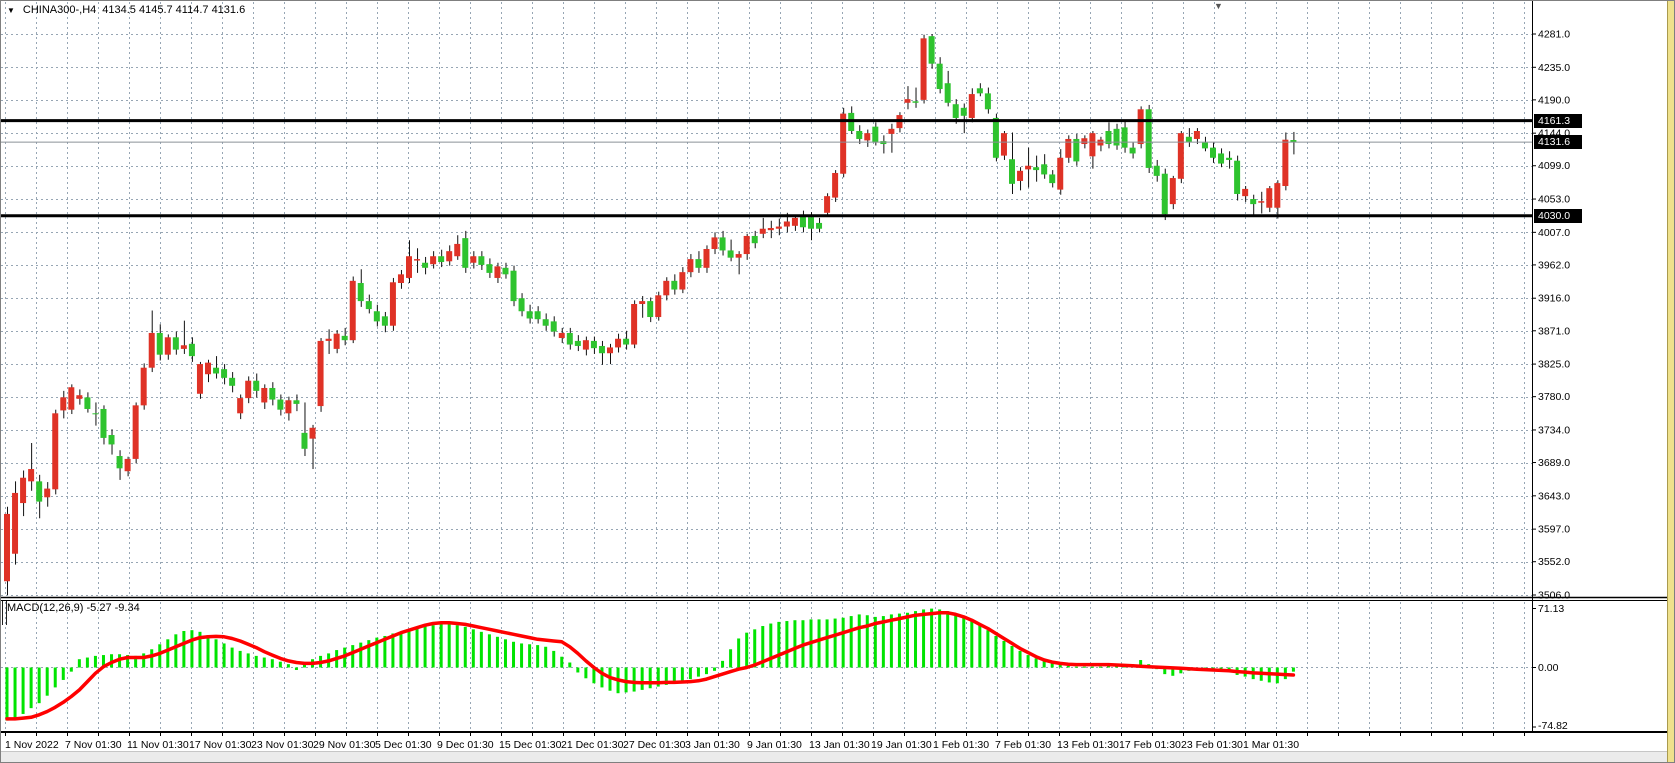 The width and height of the screenshot is (1675, 763). What do you see at coordinates (1554, 233) in the screenshot?
I see `svg-text: 4007.0` at bounding box center [1554, 233].